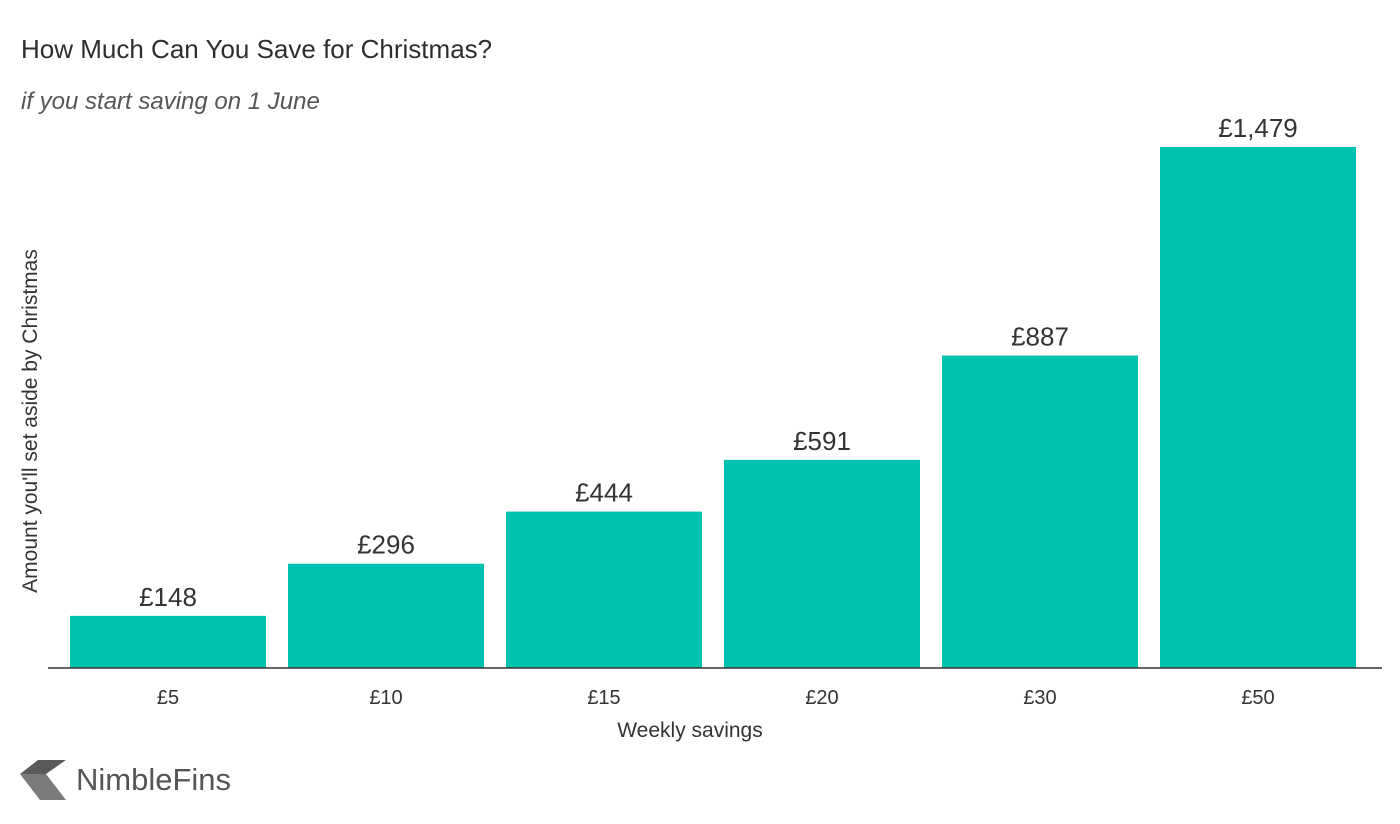 The width and height of the screenshot is (1400, 824). I want to click on data-label-4: £887, so click(1040, 337).